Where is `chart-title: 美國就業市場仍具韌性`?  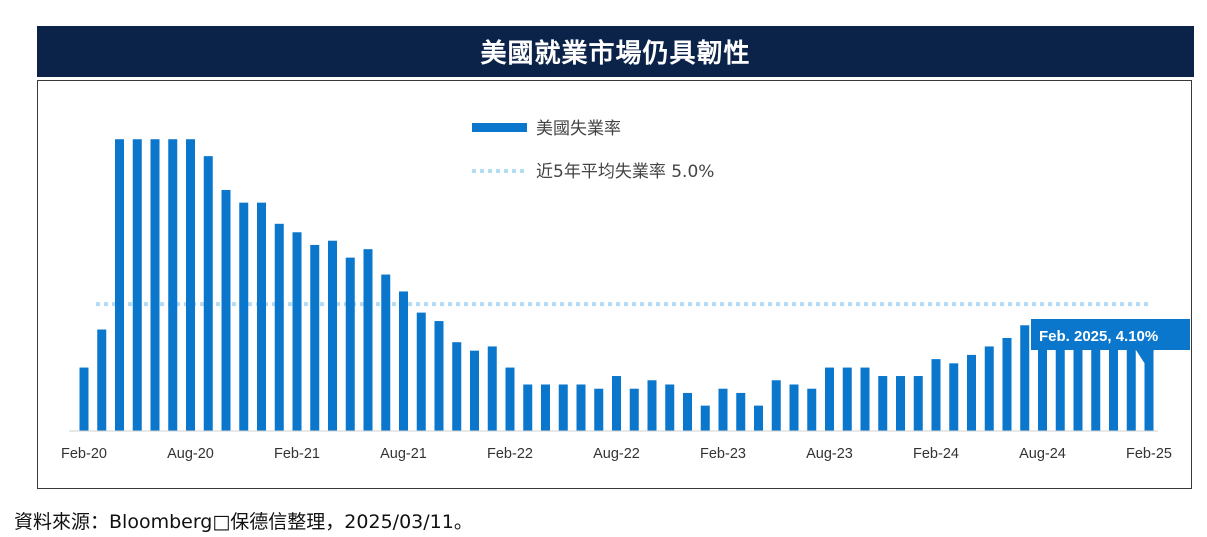 chart-title: 美國就業市場仍具韌性 is located at coordinates (615, 51).